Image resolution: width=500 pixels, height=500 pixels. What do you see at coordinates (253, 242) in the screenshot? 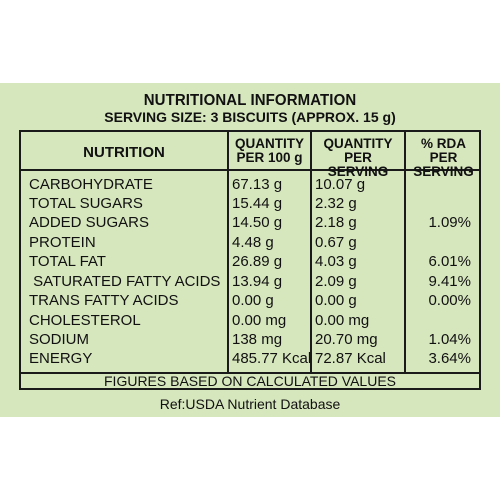
I see `per100-value: 4.48 g` at bounding box center [253, 242].